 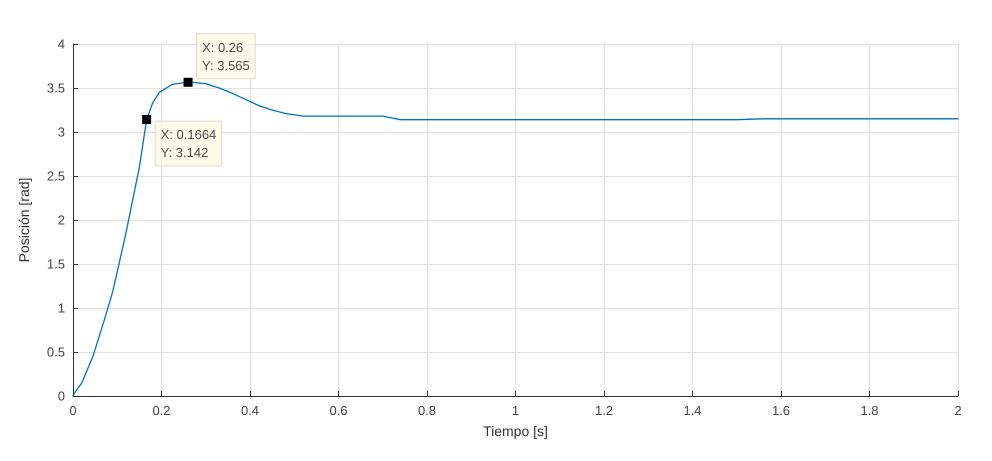 What do you see at coordinates (516, 410) in the screenshot?
I see `x-tick-label: 1` at bounding box center [516, 410].